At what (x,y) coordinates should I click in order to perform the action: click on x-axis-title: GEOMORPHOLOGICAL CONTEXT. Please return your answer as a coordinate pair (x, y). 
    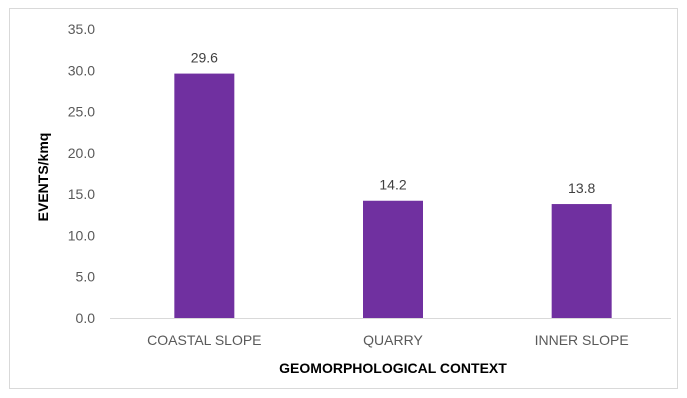
    Looking at the image, I should click on (393, 368).